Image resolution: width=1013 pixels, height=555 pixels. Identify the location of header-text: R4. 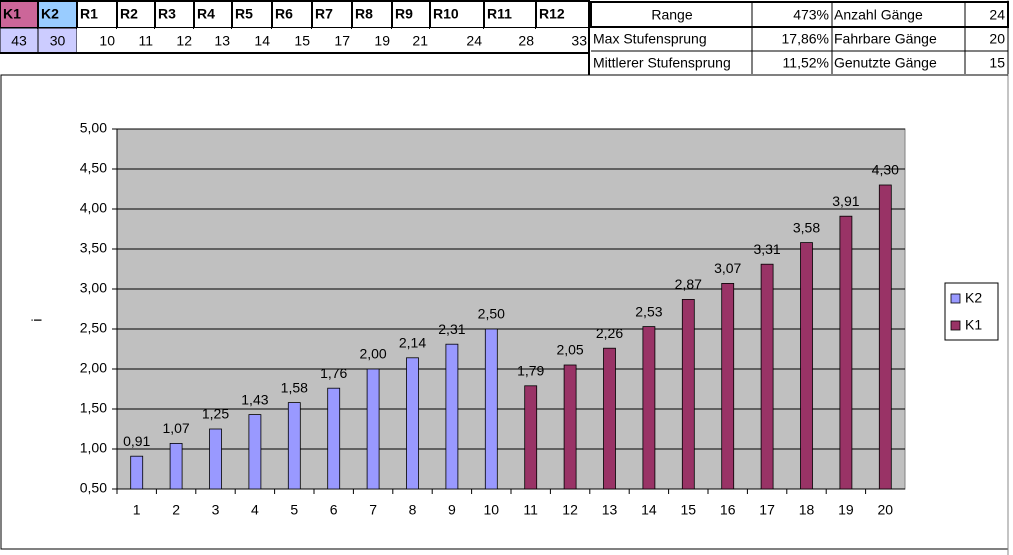
(206, 14).